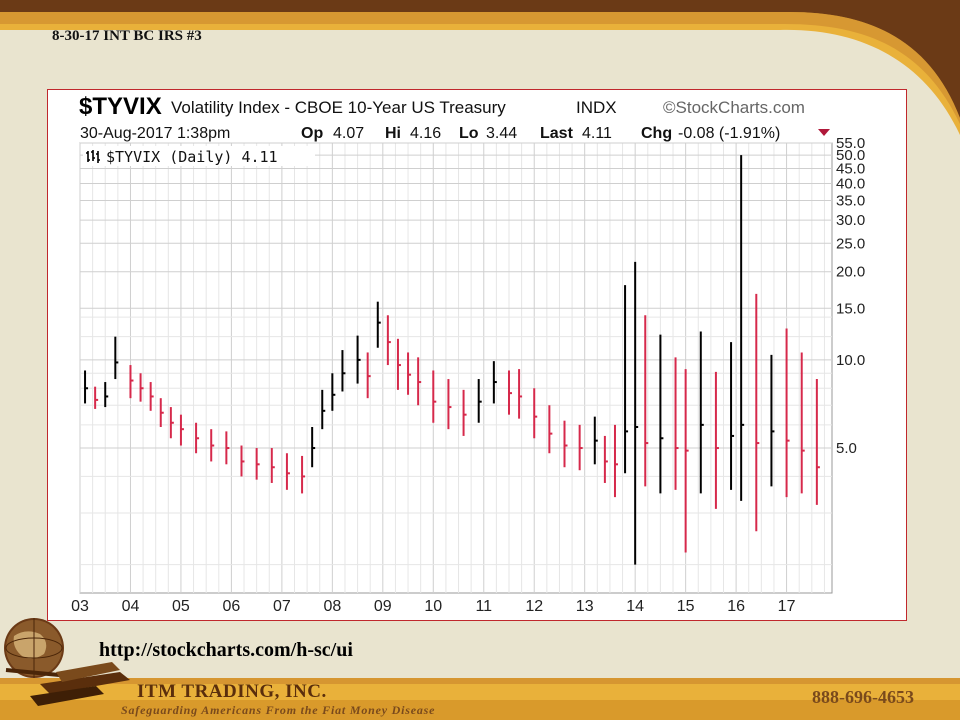 The width and height of the screenshot is (960, 720). Describe the element at coordinates (80, 684) in the screenshot. I see `gold-bars-icon` at that location.